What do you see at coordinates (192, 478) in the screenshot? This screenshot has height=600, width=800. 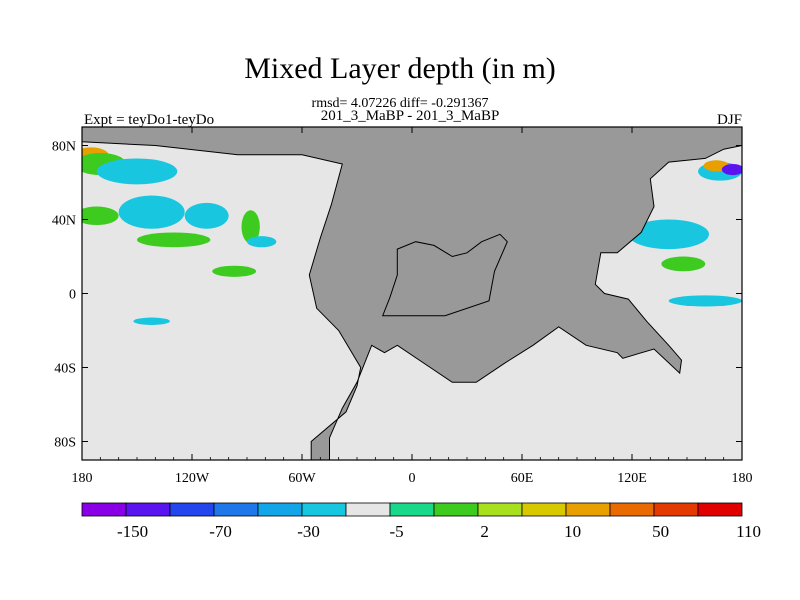 I see `x-tick-label: 120W` at bounding box center [192, 478].